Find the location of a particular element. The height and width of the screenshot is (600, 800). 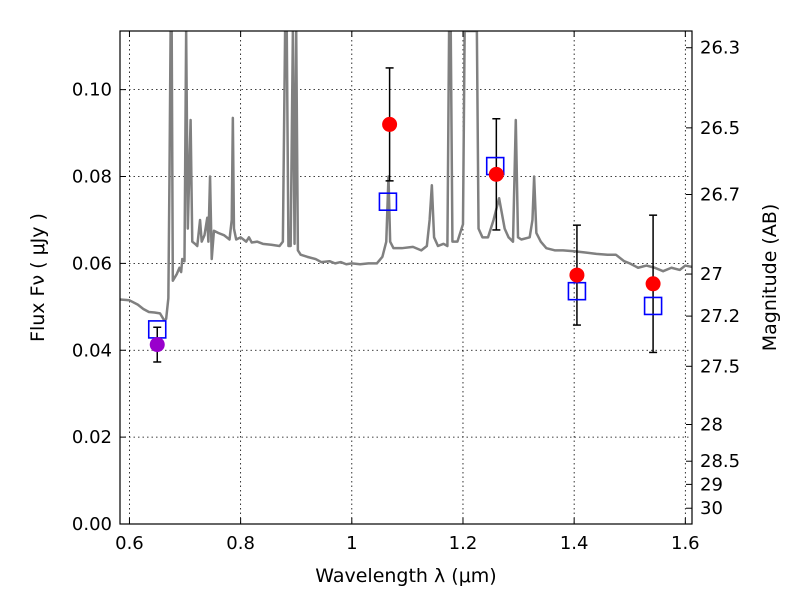

y-axis-label: Flux Fν ( μJy ) is located at coordinates (38, 277).